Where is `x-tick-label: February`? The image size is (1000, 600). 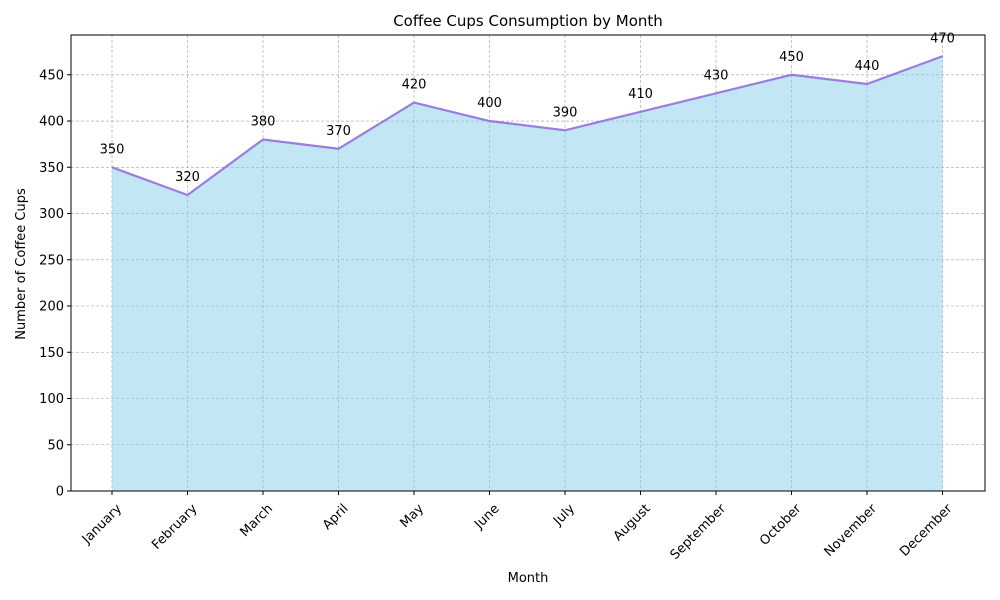 x-tick-label: February is located at coordinates (175, 527).